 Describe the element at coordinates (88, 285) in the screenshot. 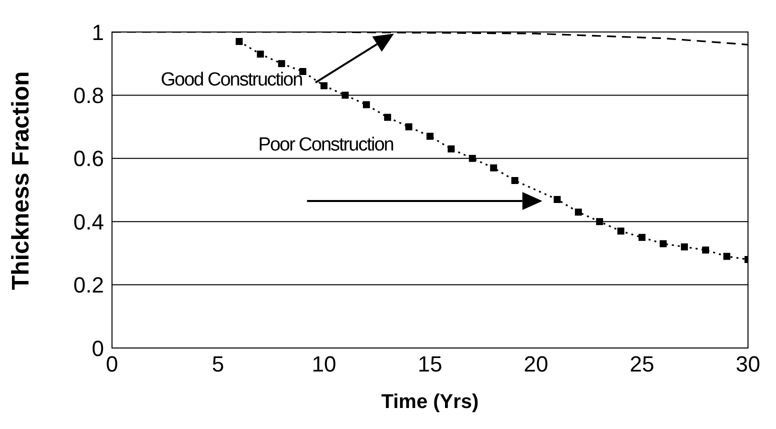

I see `y-tick-label: 0.2` at that location.